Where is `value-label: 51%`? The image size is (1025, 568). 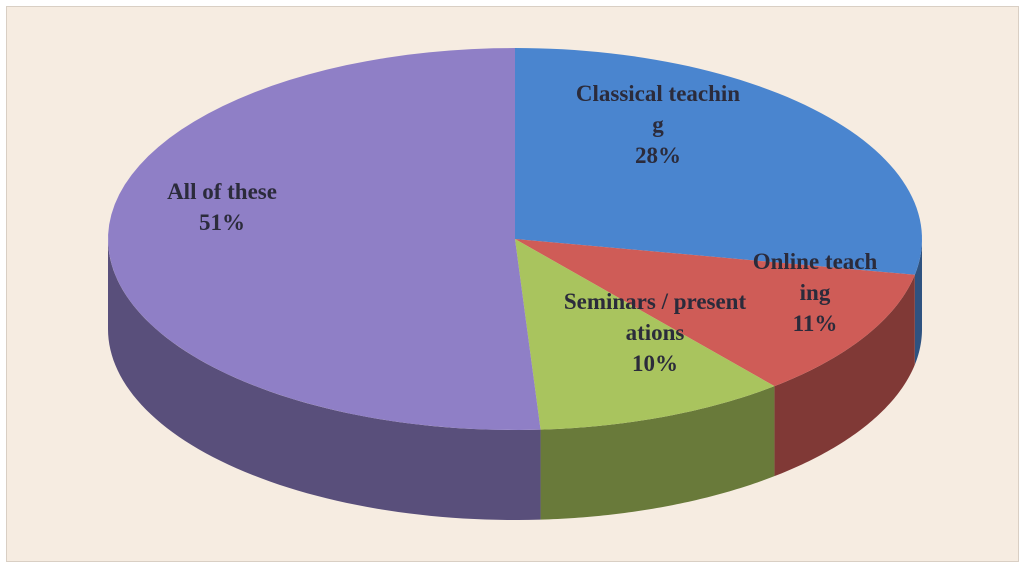
value-label: 51% is located at coordinates (222, 222).